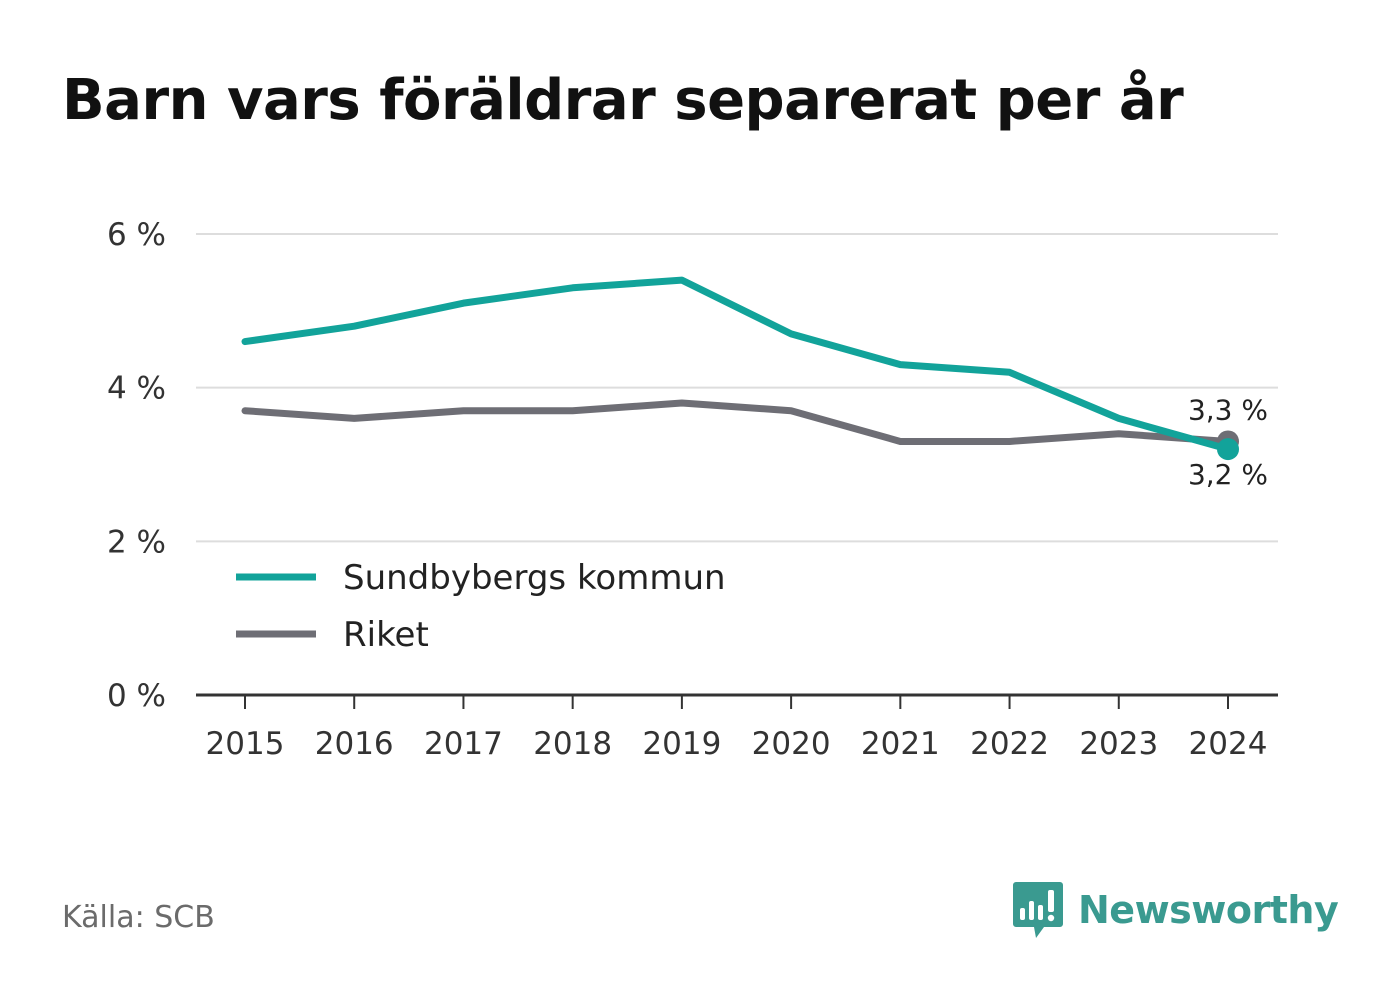  Describe the element at coordinates (138, 917) in the screenshot. I see `source-note: Källa: SCB` at that location.